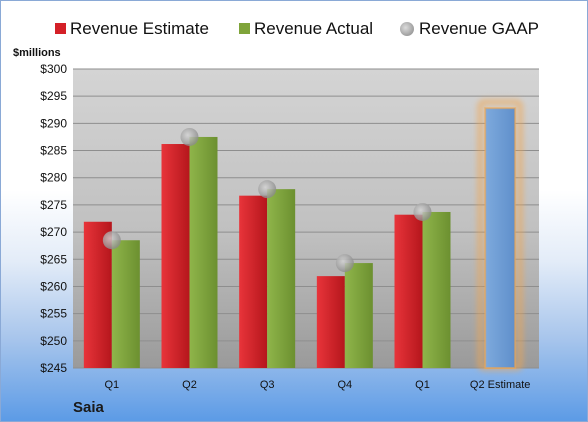  I want to click on x-tick-label: Q4, so click(344, 385).